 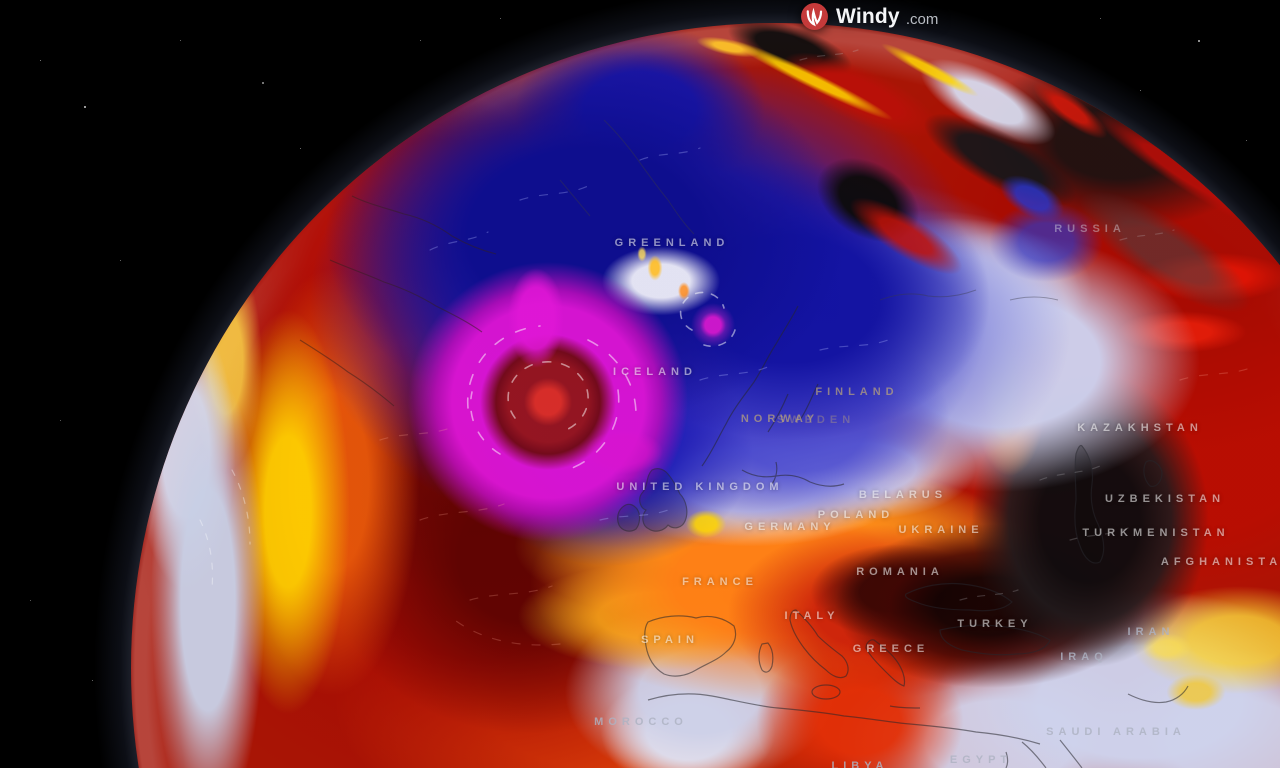 I want to click on logo-brand-text: Windy, so click(x=868, y=16).